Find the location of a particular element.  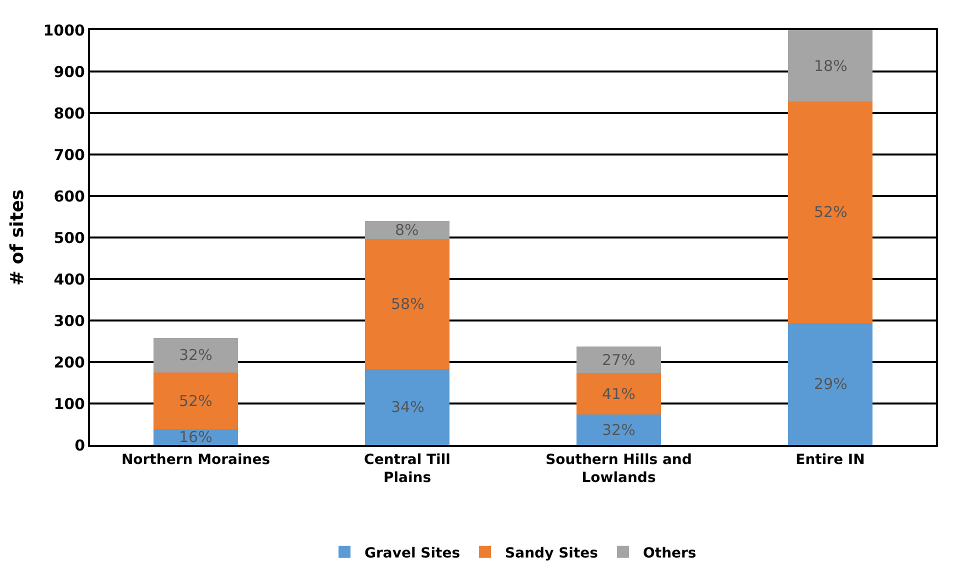

legend-label: Gravel Sites is located at coordinates (412, 553).